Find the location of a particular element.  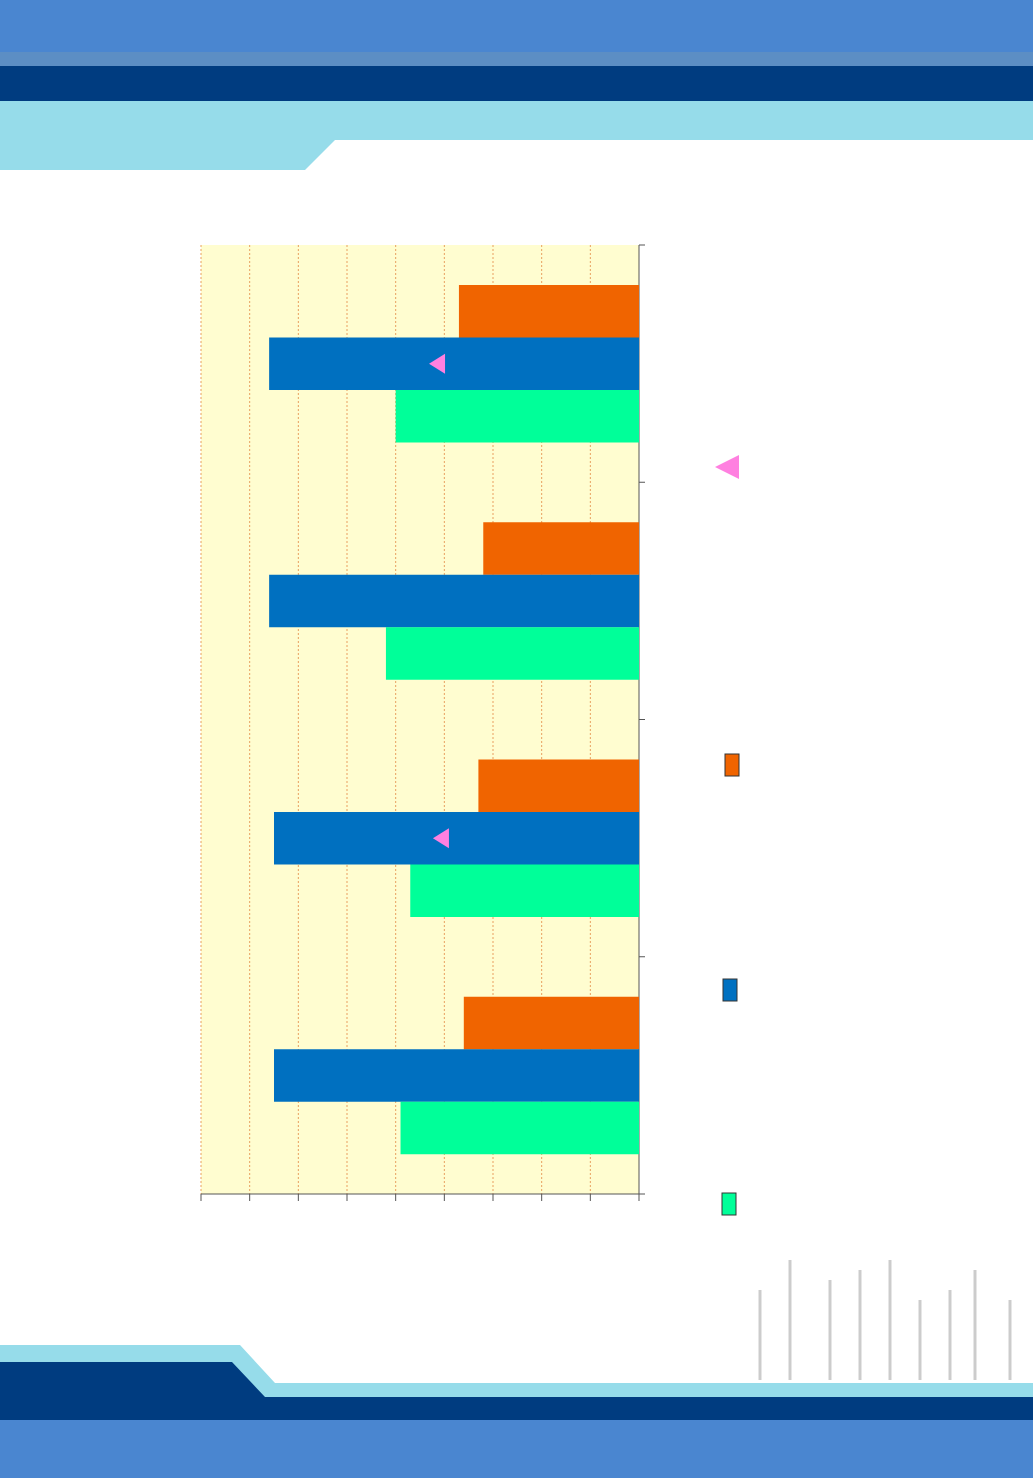

plant-decoration is located at coordinates (885, 1320).